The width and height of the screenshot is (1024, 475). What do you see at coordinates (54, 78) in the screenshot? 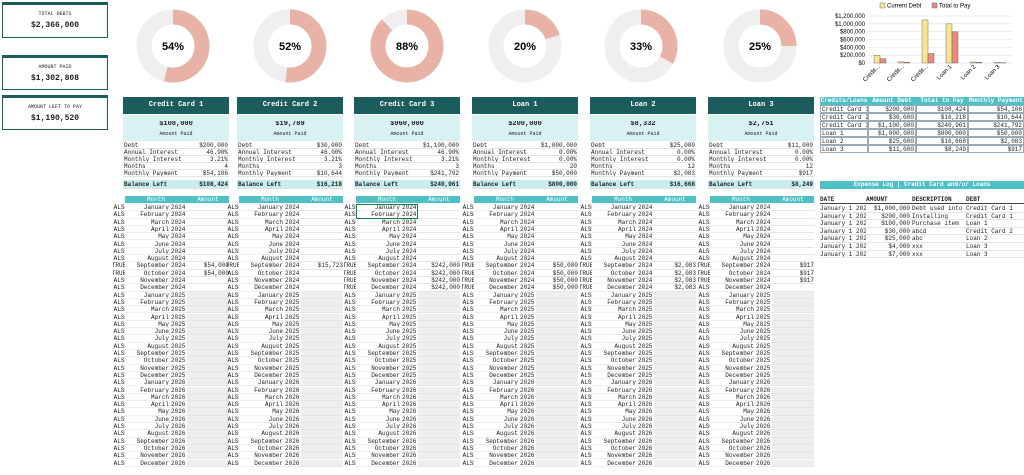
I see `summary-value: $1,302,808` at bounding box center [54, 78].